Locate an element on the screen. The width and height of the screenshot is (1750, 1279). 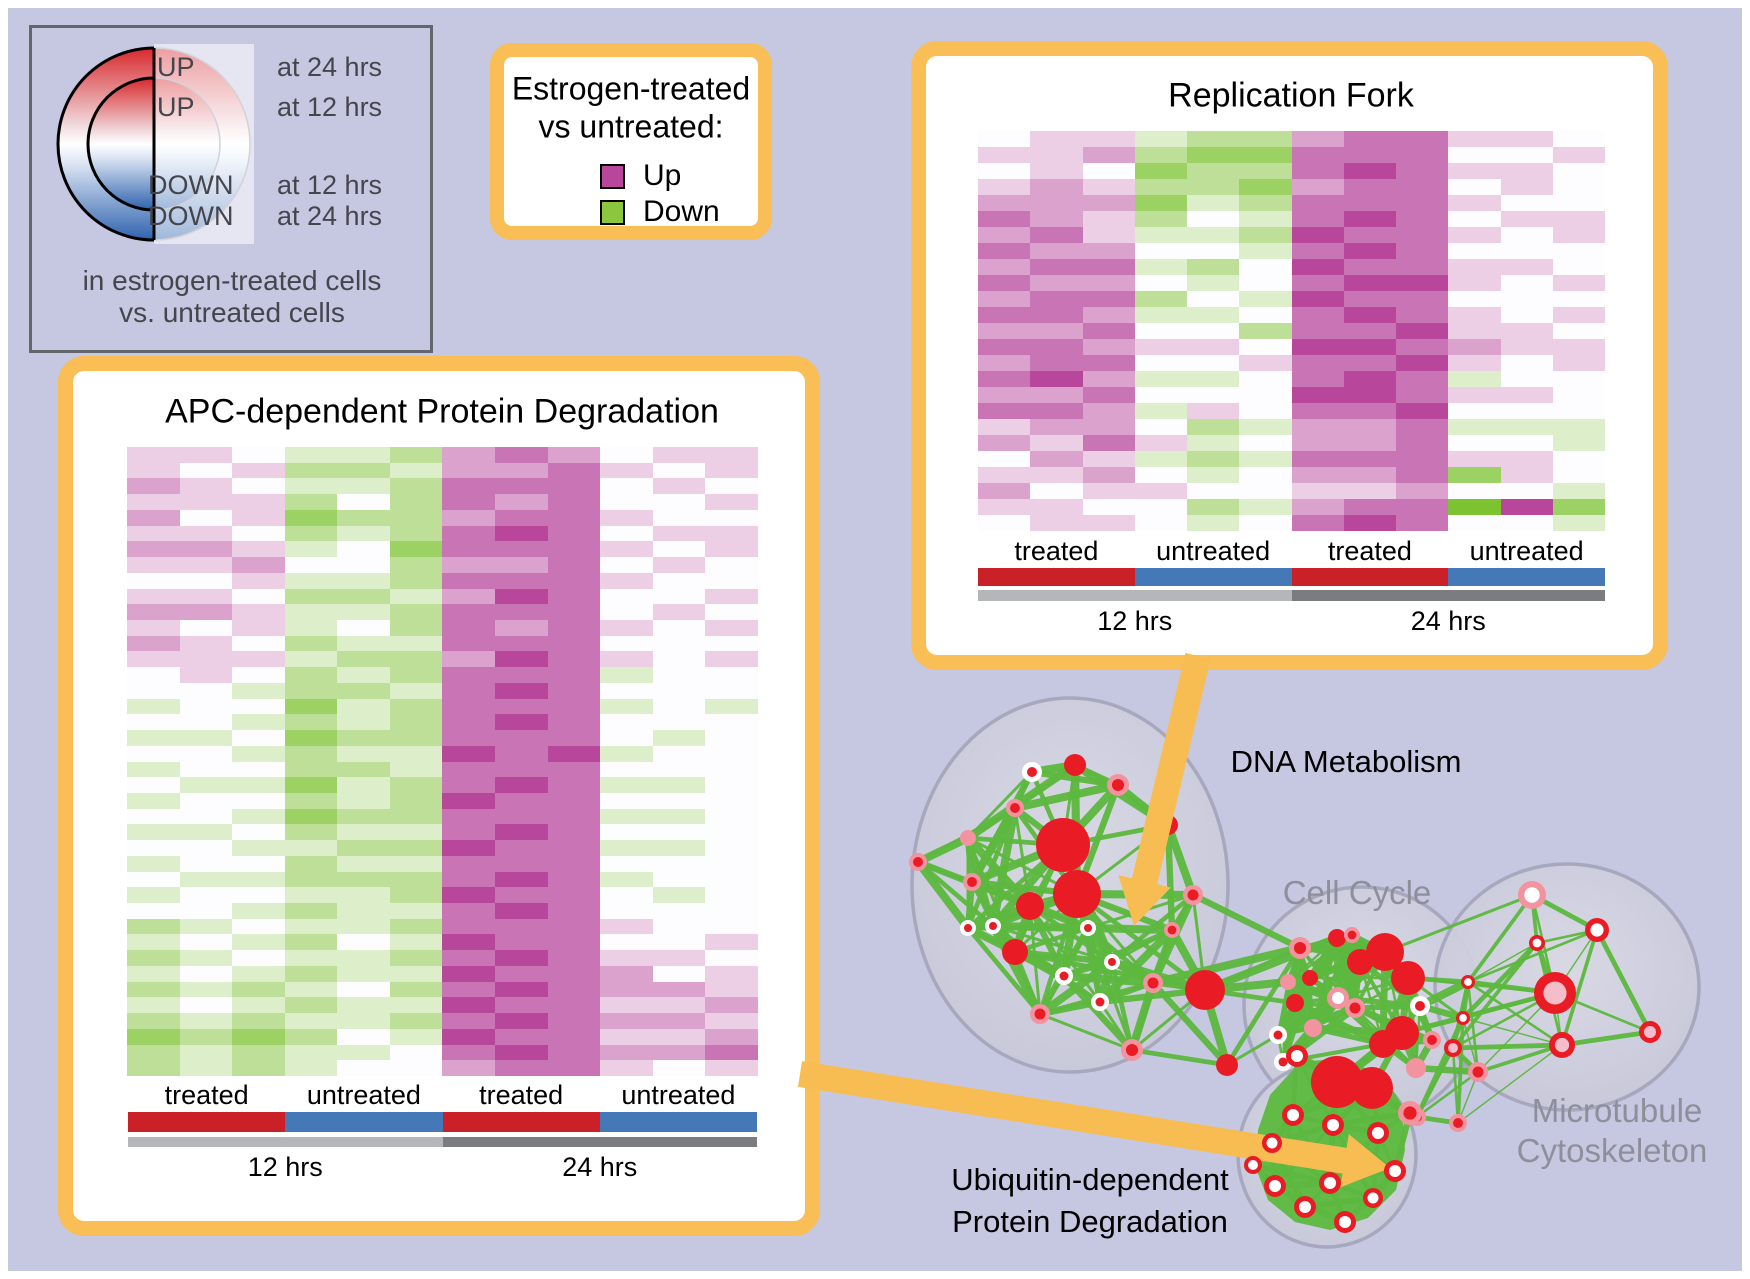
estrogen-legend-panel is located at coordinates (631, 141).